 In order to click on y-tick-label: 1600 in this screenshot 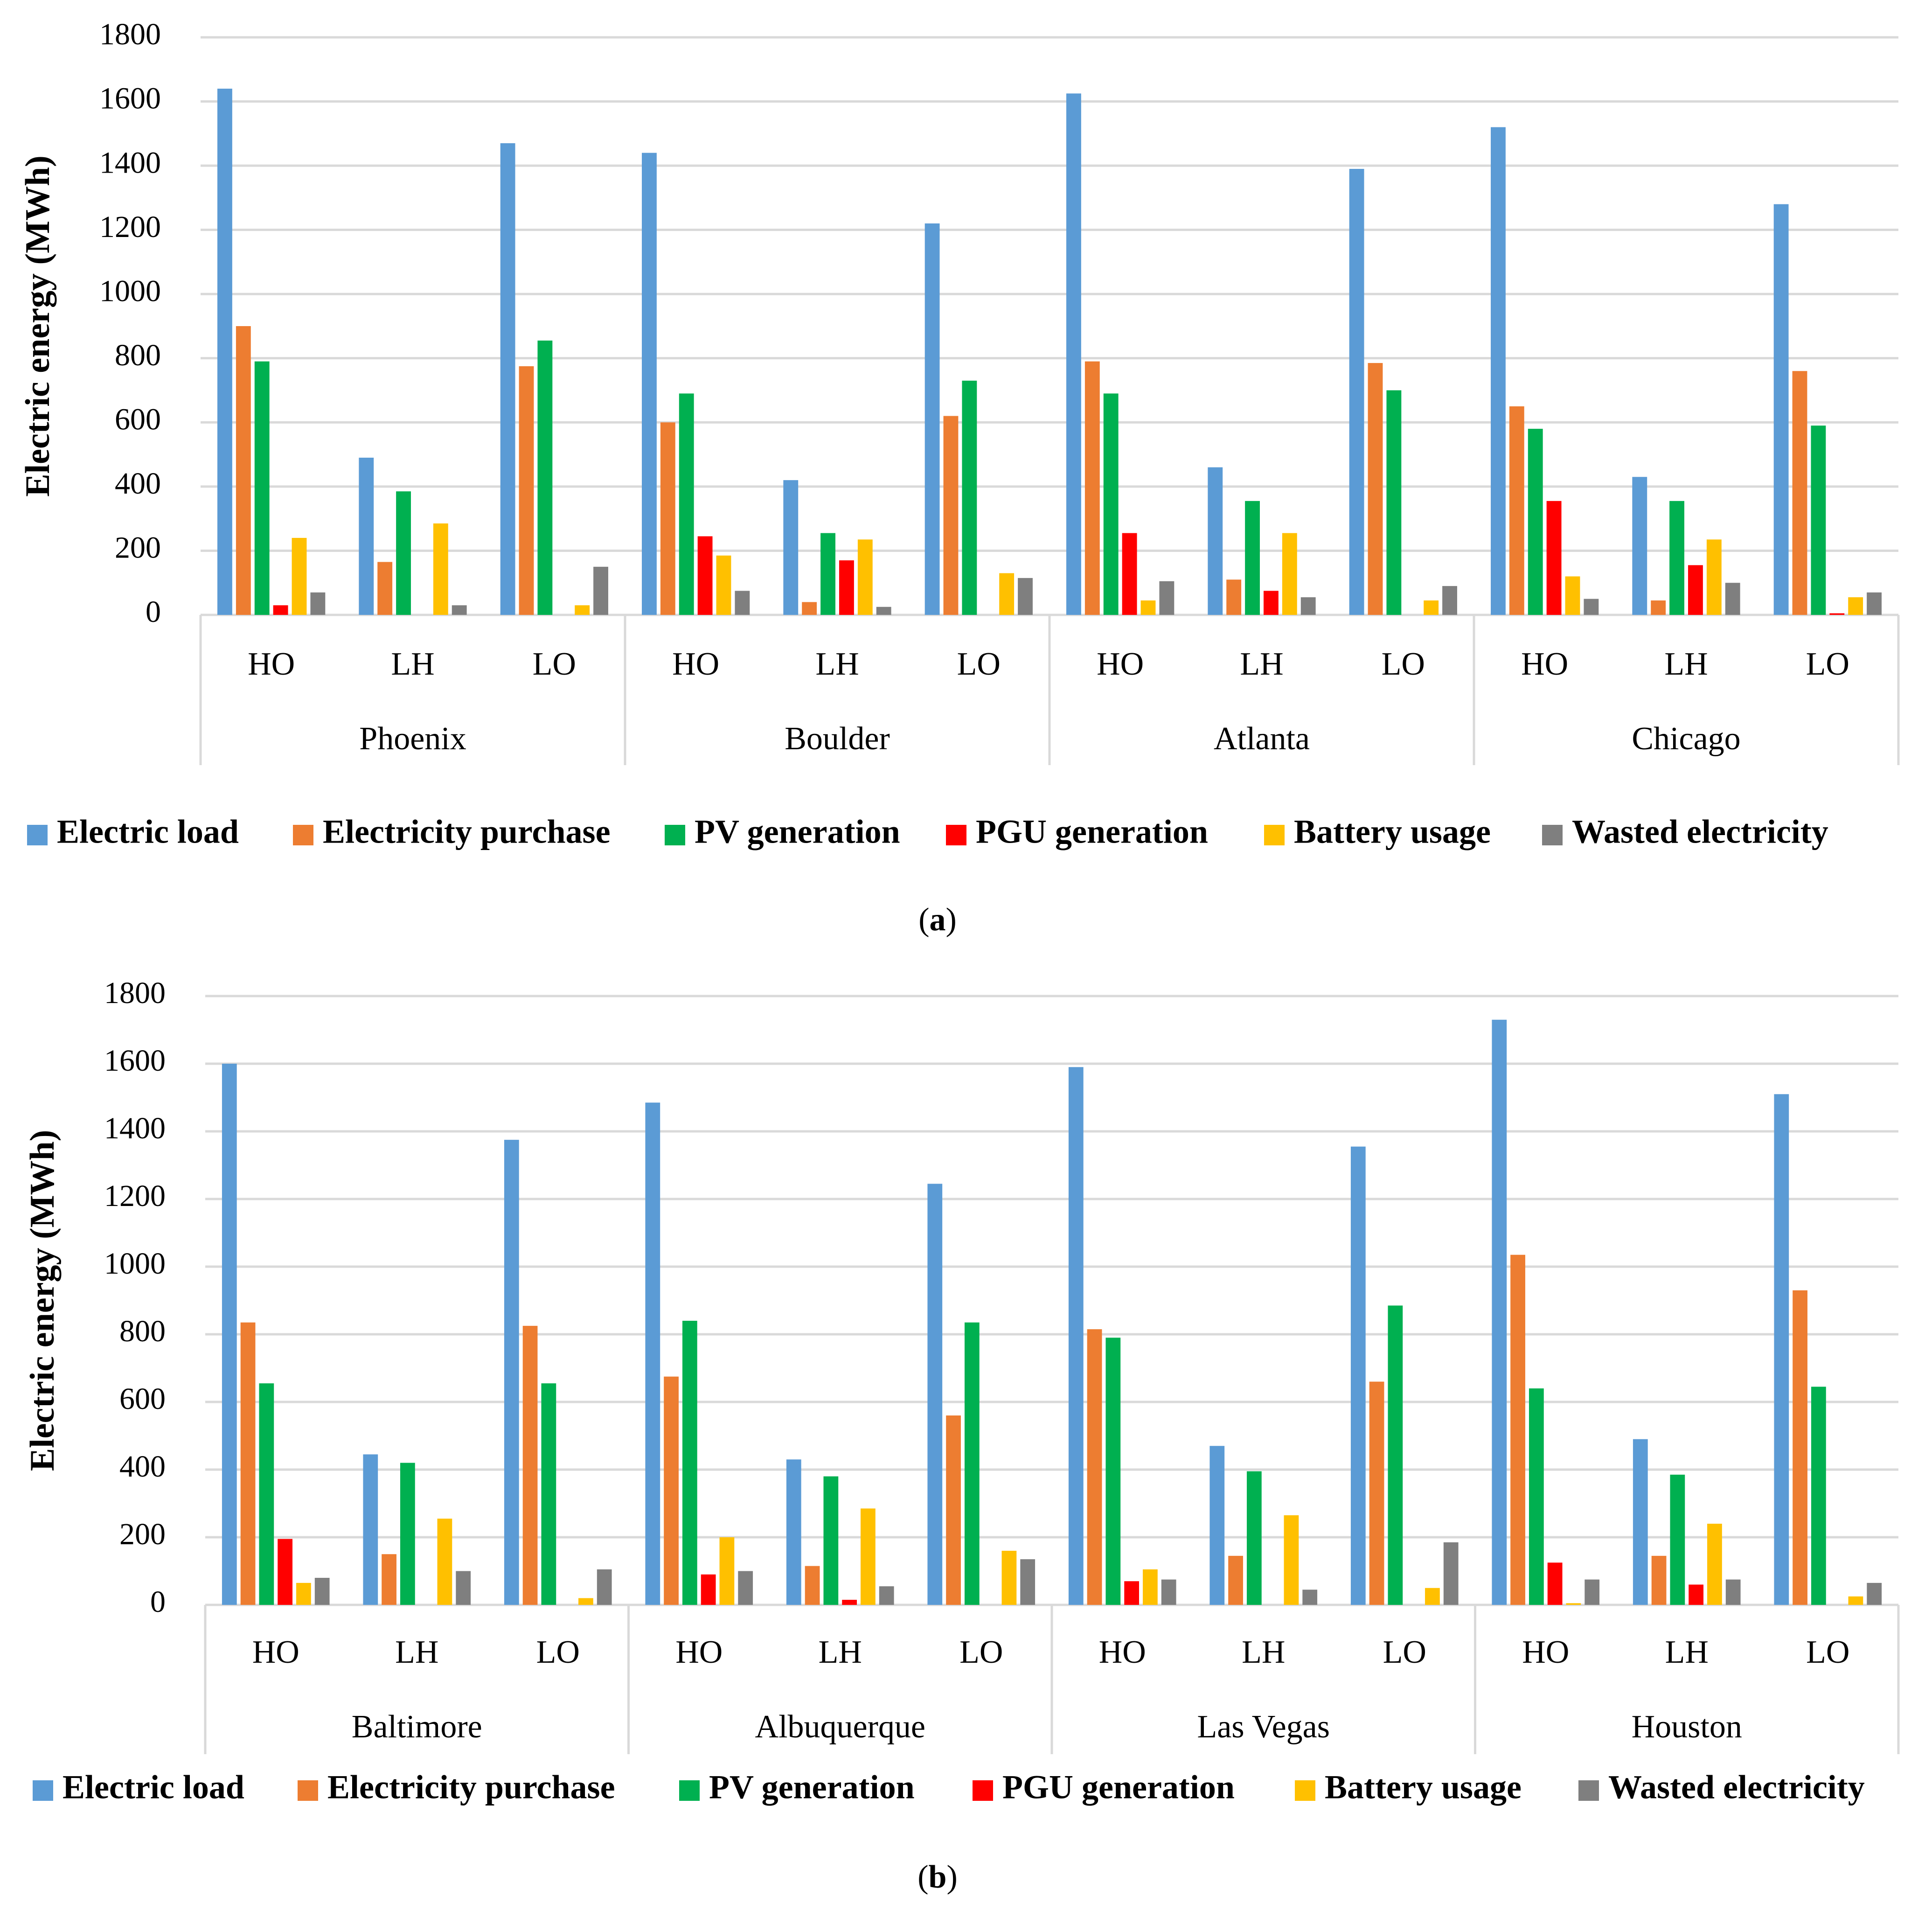, I will do `click(130, 99)`.